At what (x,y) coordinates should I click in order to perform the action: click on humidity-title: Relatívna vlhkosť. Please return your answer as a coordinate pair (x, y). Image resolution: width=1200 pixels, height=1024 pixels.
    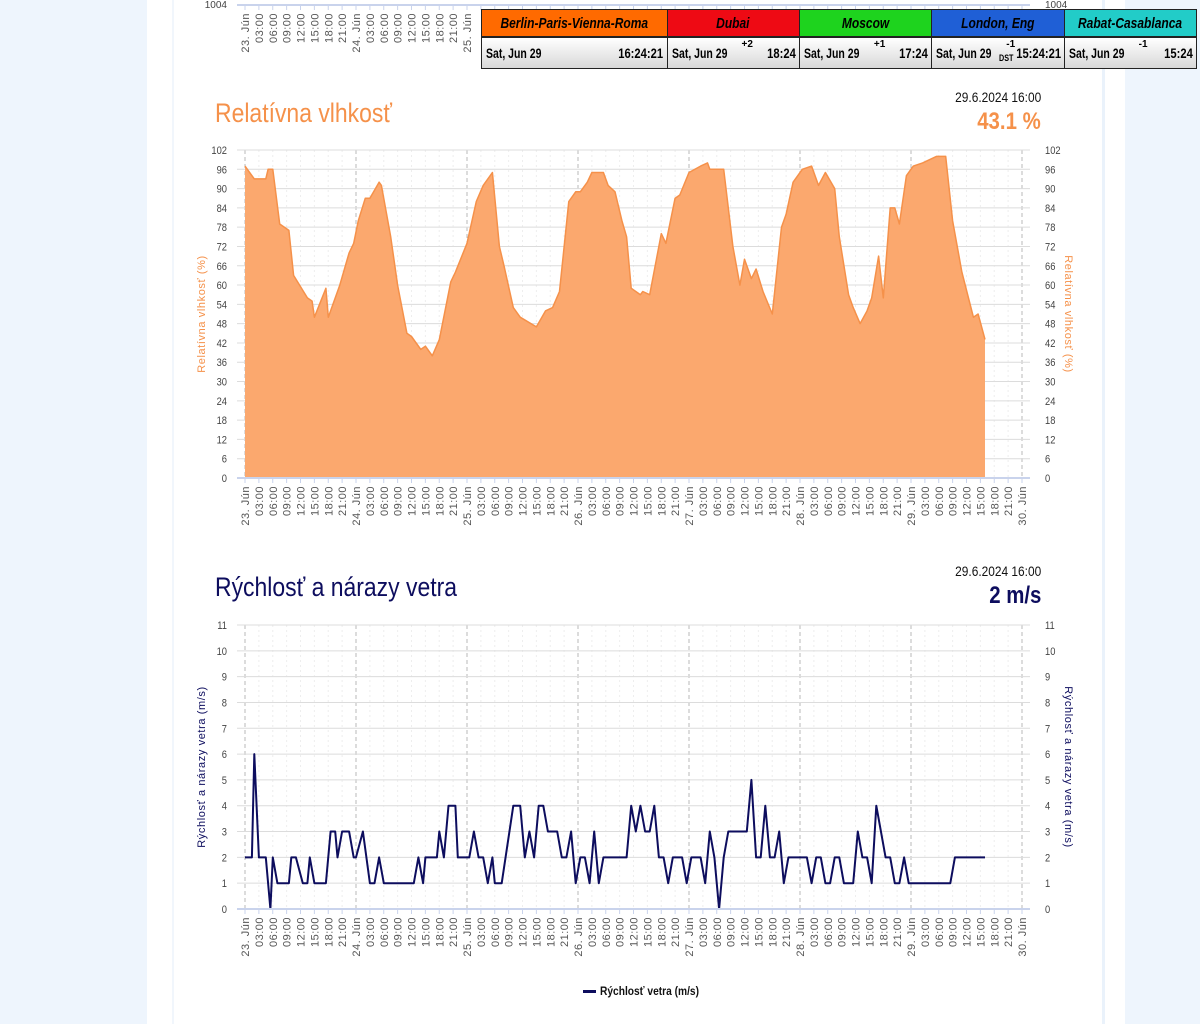
    Looking at the image, I should click on (303, 113).